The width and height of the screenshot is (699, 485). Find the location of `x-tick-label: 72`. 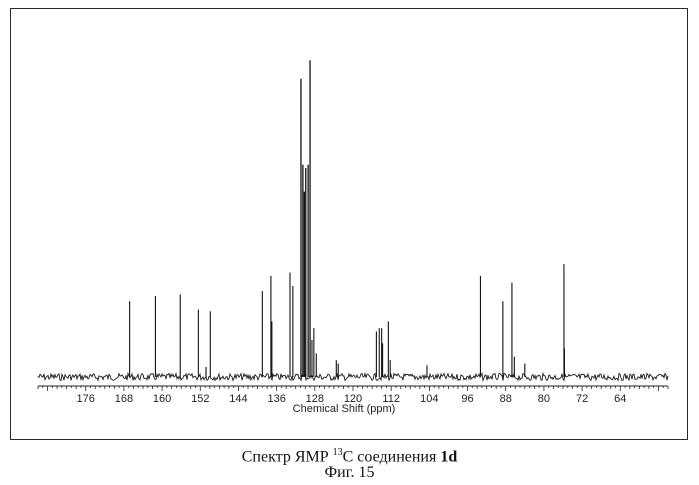

x-tick-label: 72 is located at coordinates (582, 399).